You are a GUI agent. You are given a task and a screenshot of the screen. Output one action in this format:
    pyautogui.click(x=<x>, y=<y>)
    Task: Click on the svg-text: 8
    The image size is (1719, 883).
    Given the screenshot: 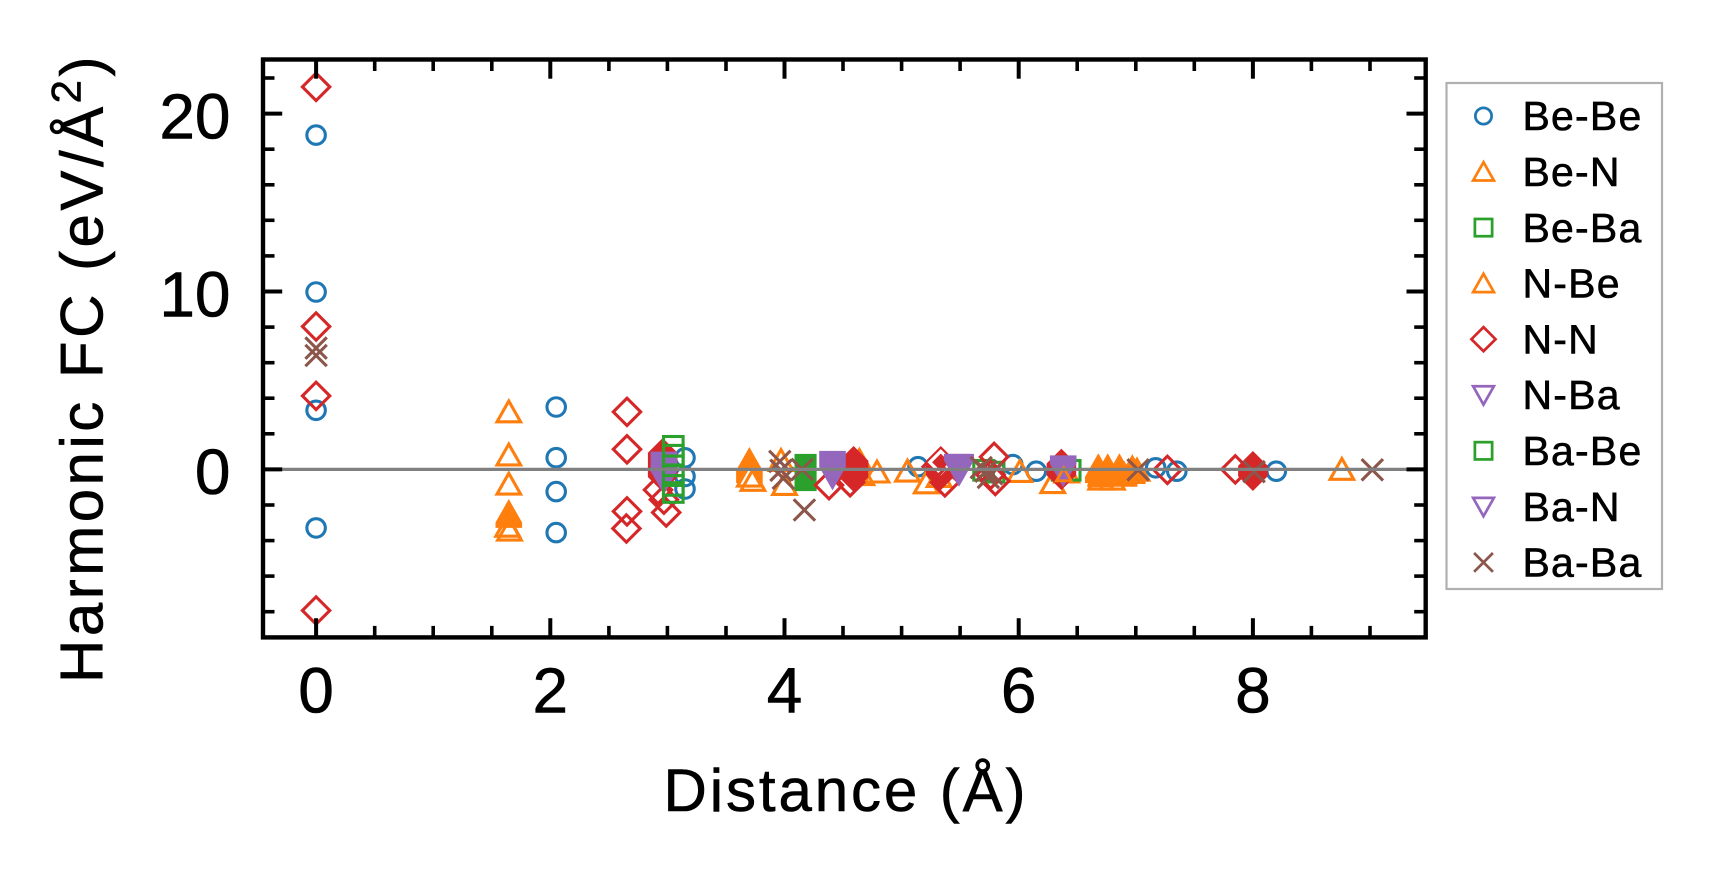 What is the action you would take?
    pyautogui.click(x=1253, y=691)
    